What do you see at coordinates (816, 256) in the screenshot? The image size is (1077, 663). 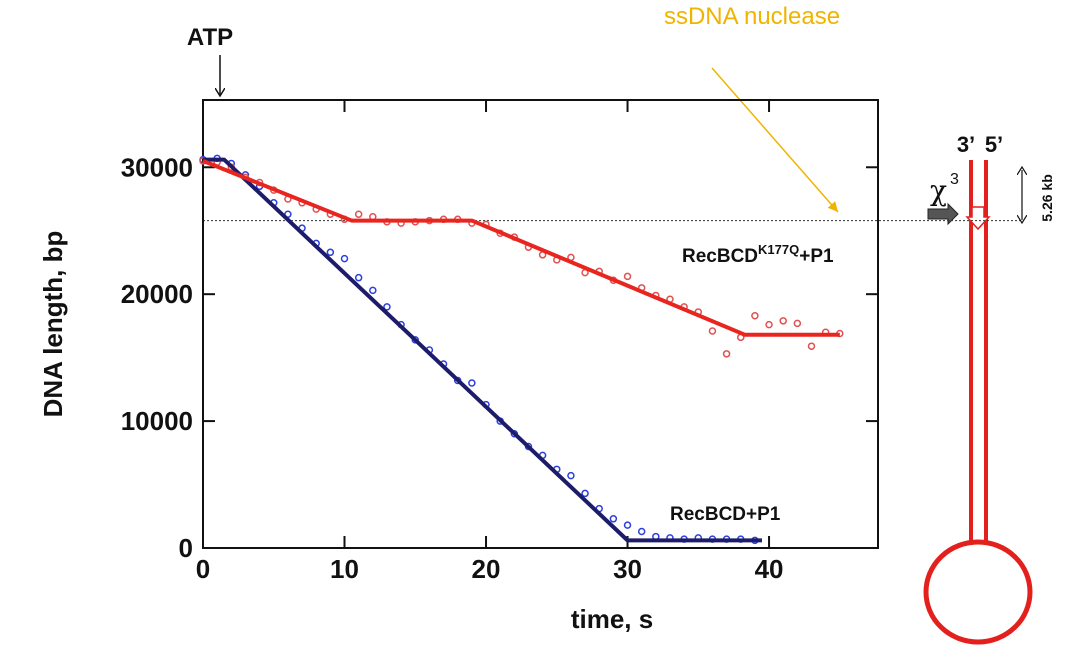 I see `series-label-tail: +P1` at bounding box center [816, 256].